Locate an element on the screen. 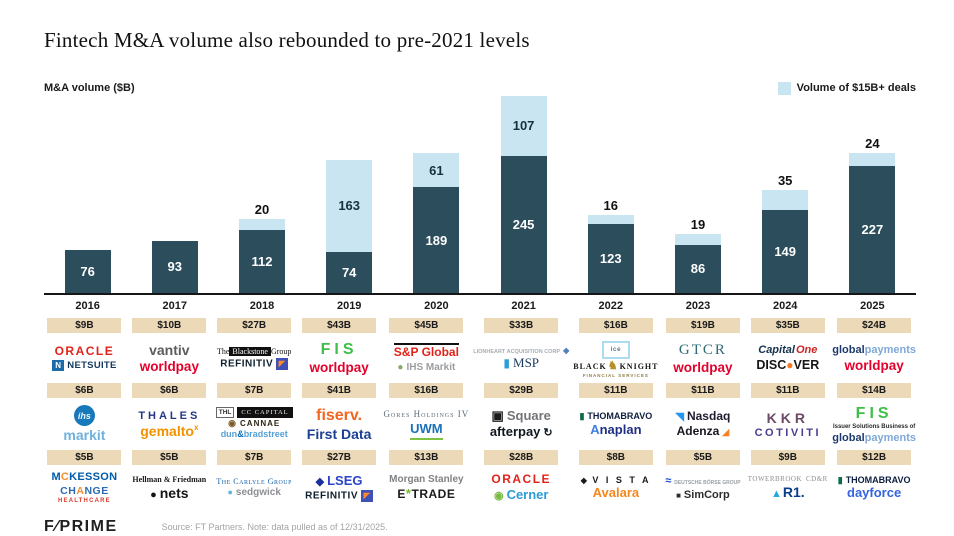 This screenshot has width=954, height=536. logo-text: fiserv. is located at coordinates (339, 415).